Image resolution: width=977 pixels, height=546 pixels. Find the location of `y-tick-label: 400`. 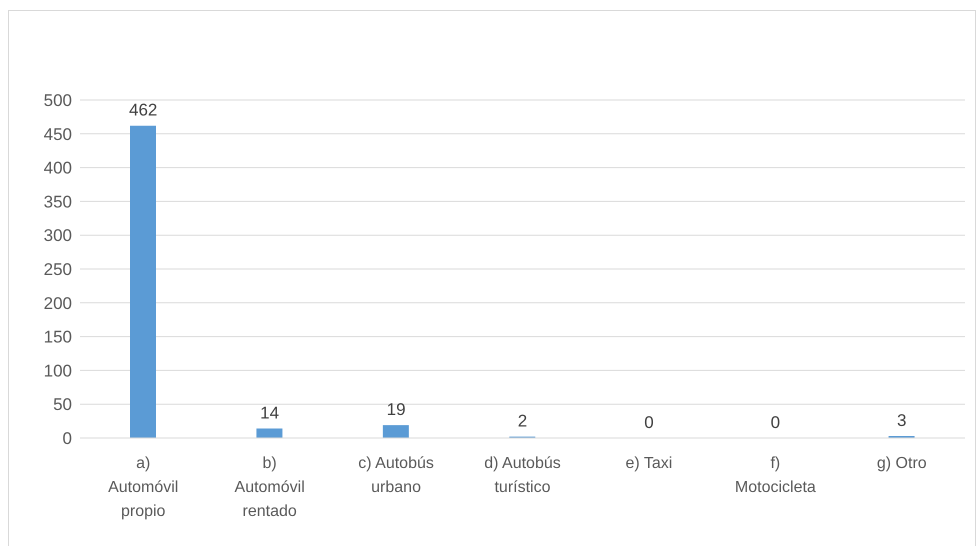

y-tick-label: 400 is located at coordinates (58, 168).